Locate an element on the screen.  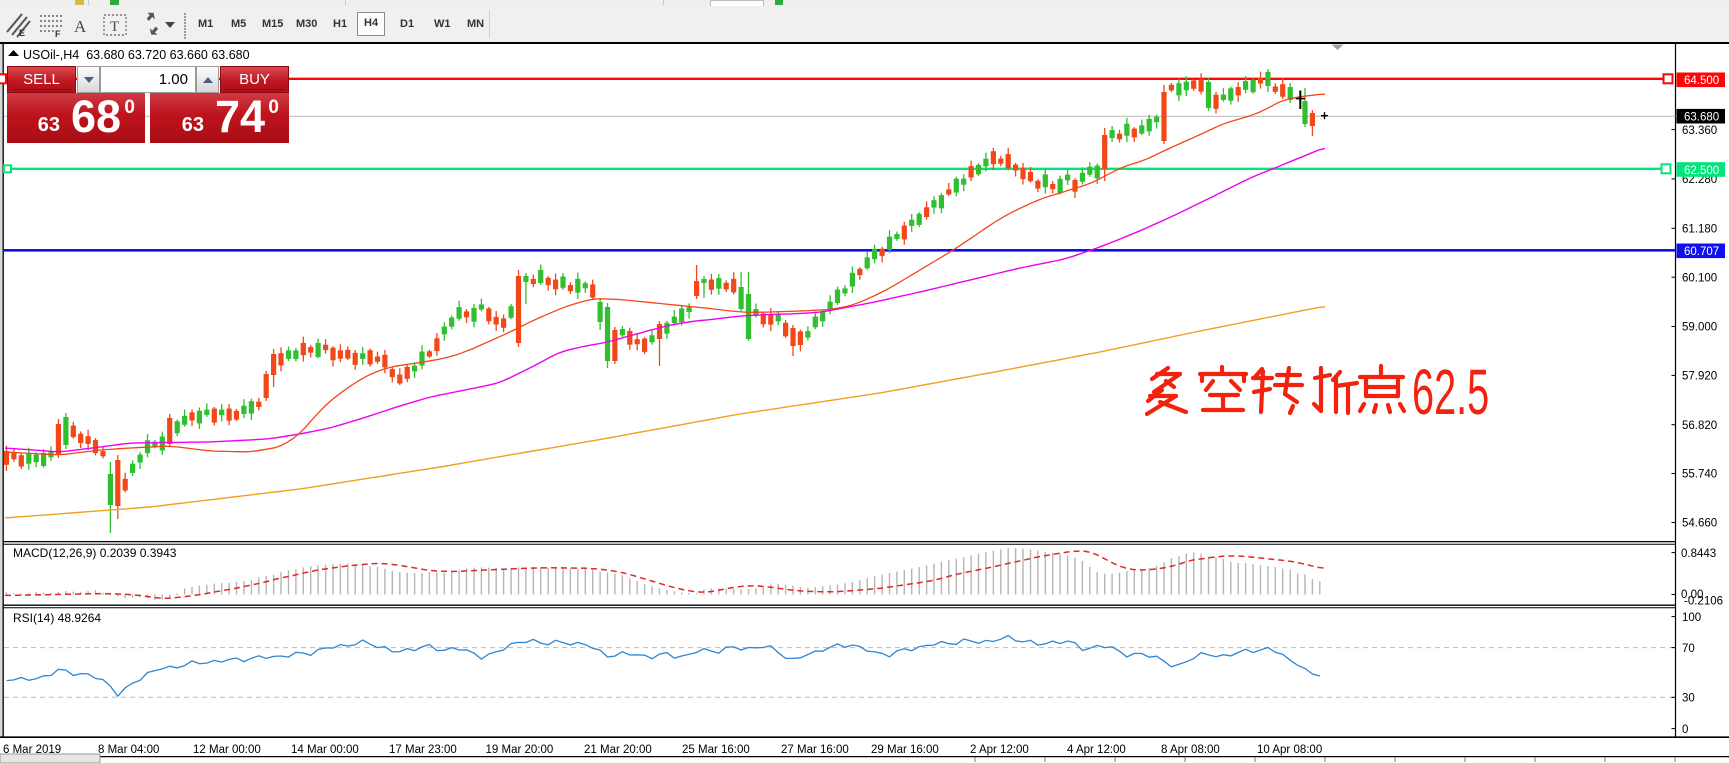
svg-text: 0.00 is located at coordinates (1692, 595).